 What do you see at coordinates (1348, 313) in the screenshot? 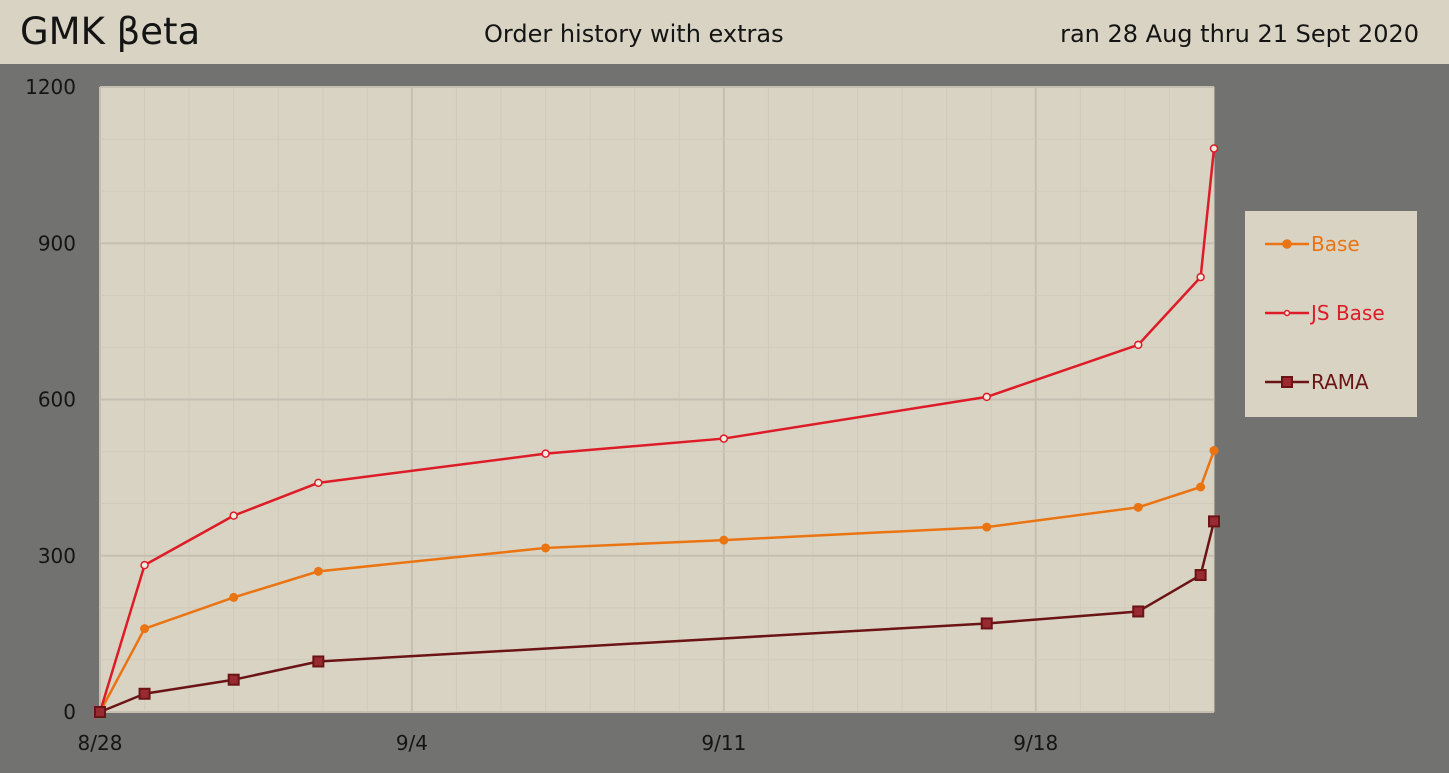
I see `legend-label: JS Base` at bounding box center [1348, 313].